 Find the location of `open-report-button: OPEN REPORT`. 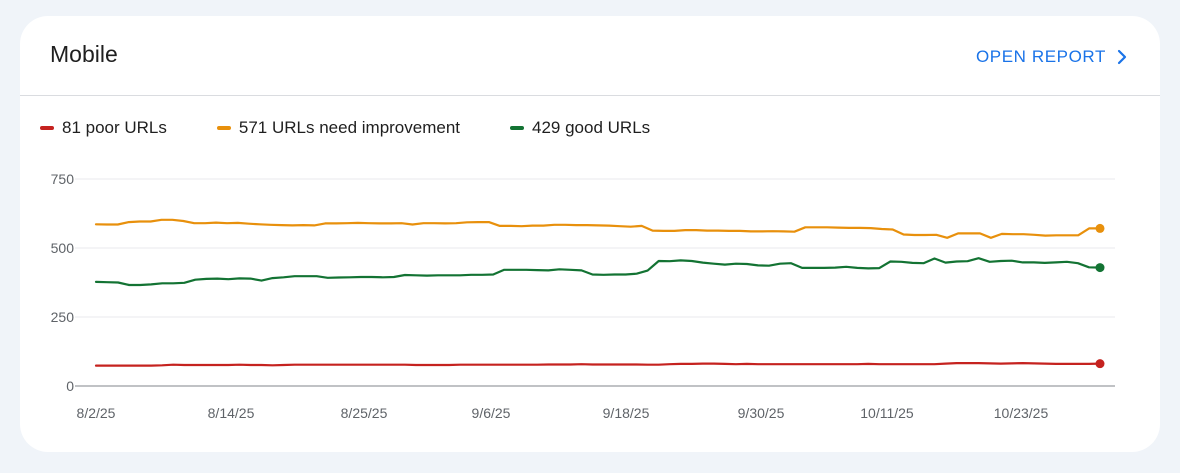

open-report-button: OPEN REPORT is located at coordinates (1052, 57).